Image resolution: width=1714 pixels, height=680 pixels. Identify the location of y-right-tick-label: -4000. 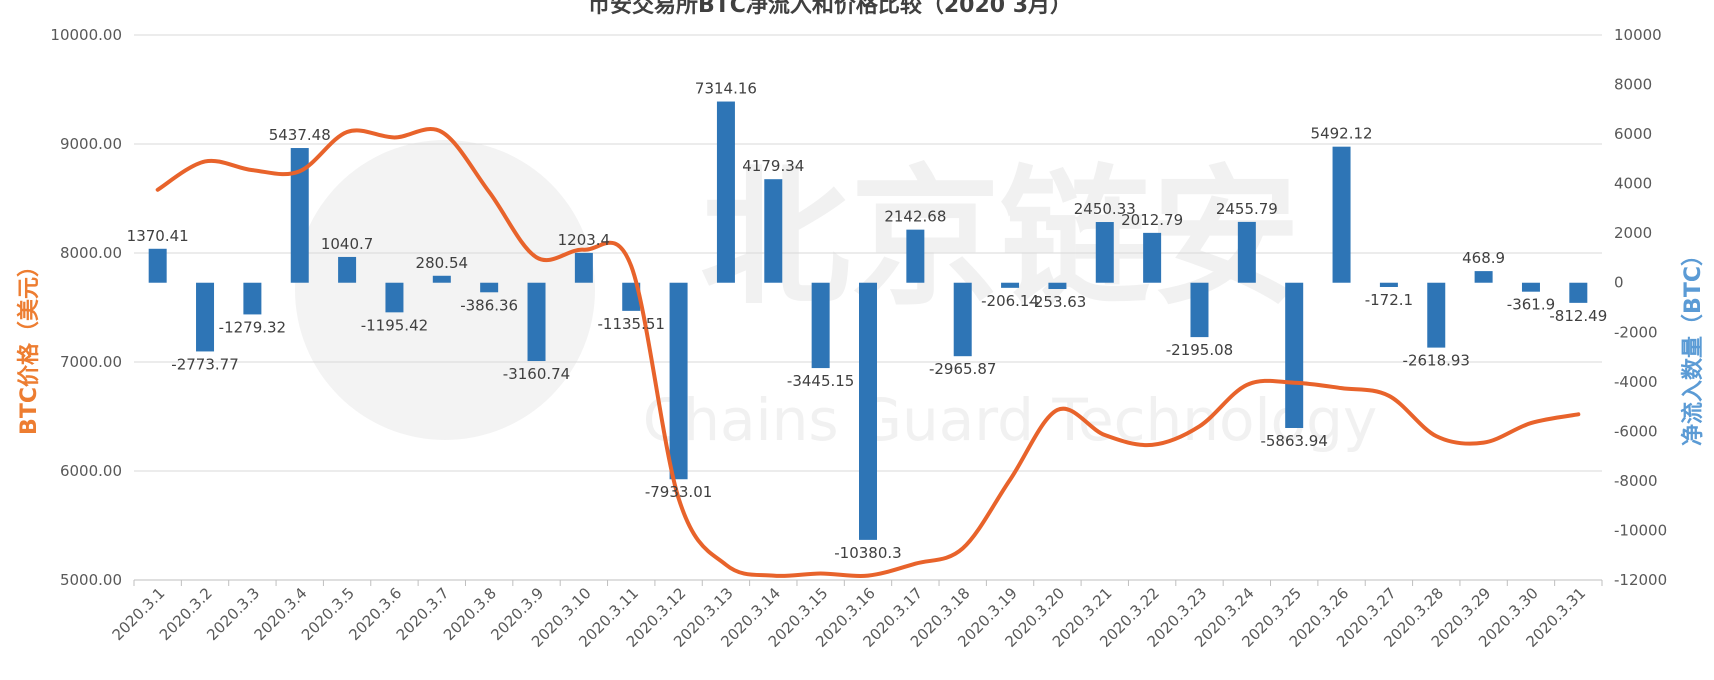
(1636, 382).